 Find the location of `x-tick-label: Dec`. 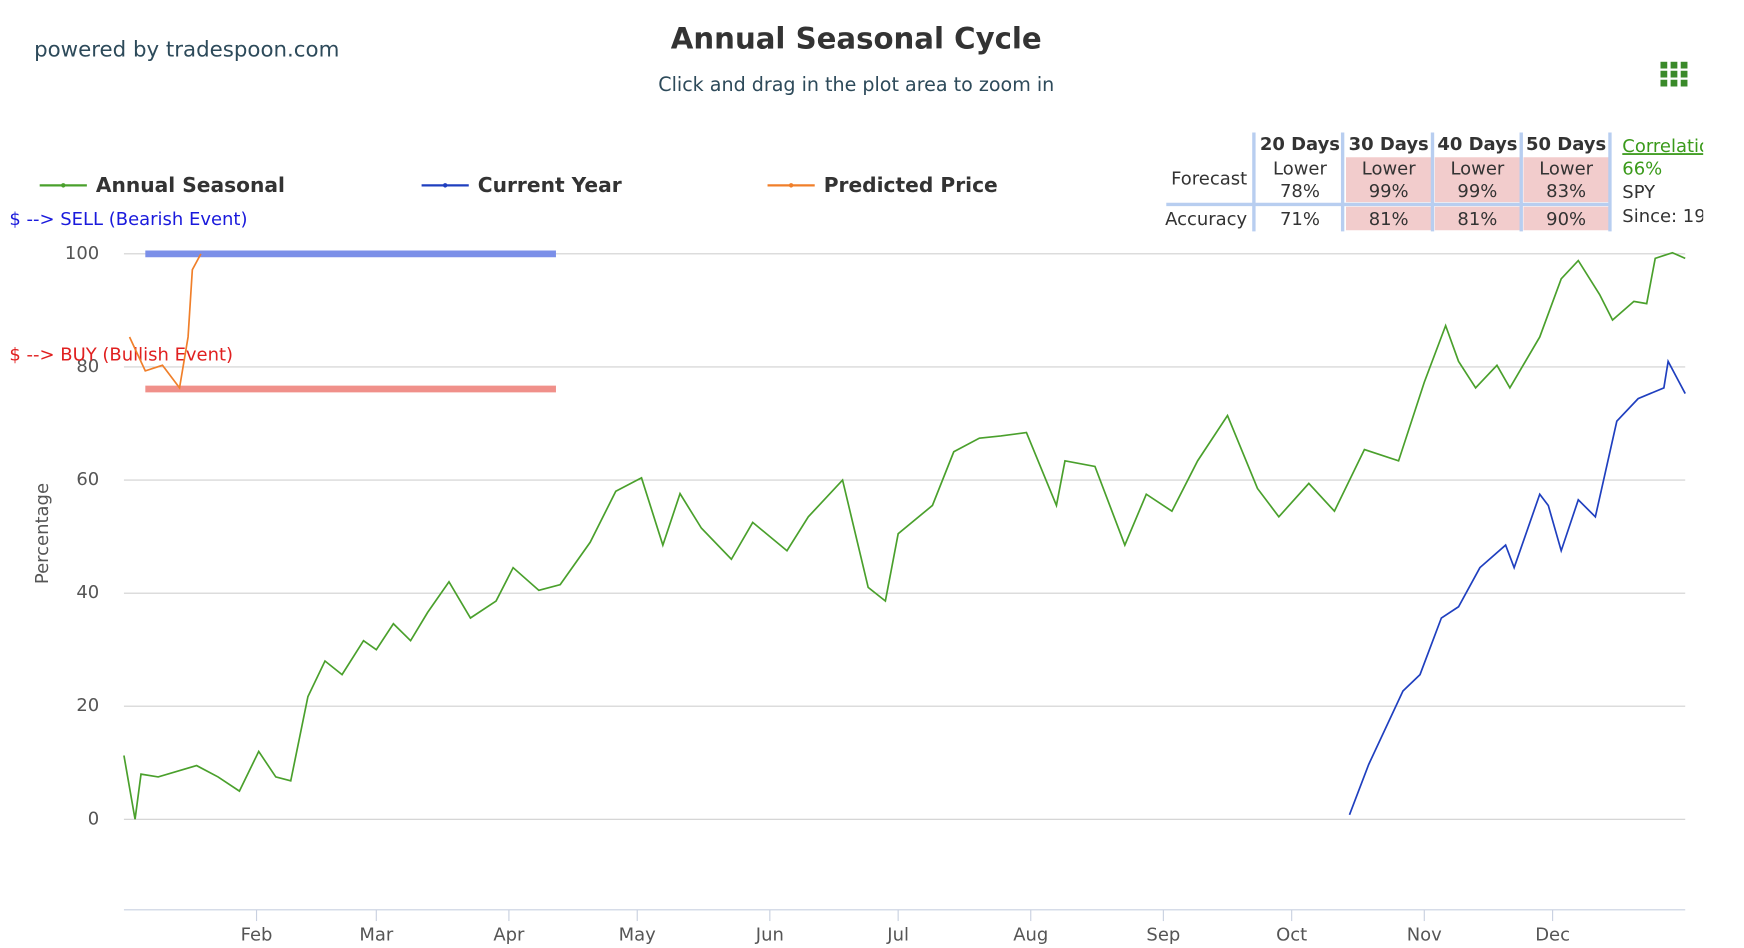

x-tick-label: Dec is located at coordinates (1552, 935).